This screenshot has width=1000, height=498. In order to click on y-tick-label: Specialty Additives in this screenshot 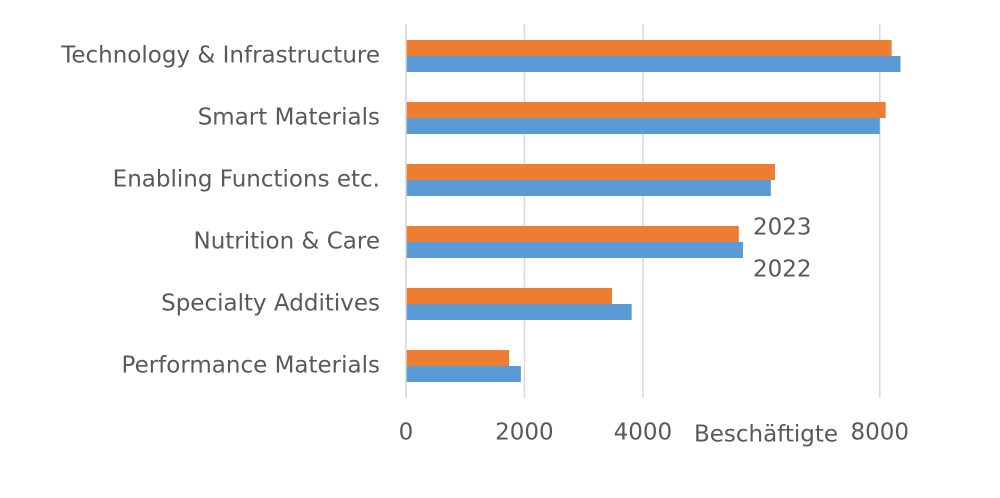, I will do `click(270, 304)`.